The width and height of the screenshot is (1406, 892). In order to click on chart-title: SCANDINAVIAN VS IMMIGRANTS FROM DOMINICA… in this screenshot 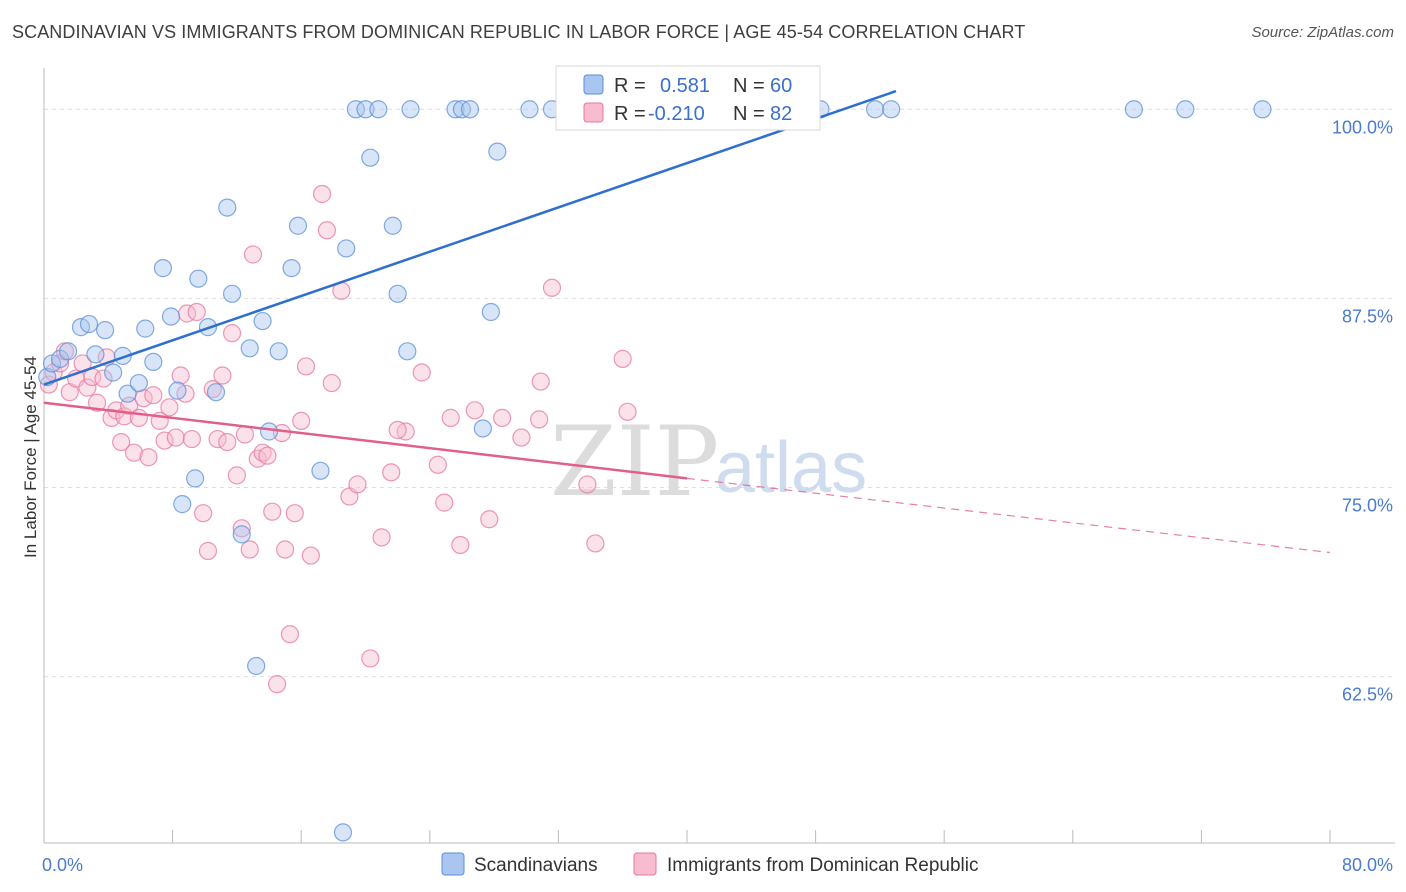, I will do `click(519, 32)`.